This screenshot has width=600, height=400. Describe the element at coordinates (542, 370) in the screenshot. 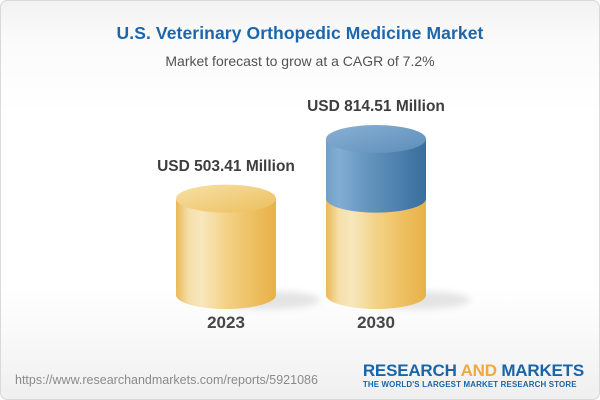

I see `logo-word-markets: MARKETS` at that location.